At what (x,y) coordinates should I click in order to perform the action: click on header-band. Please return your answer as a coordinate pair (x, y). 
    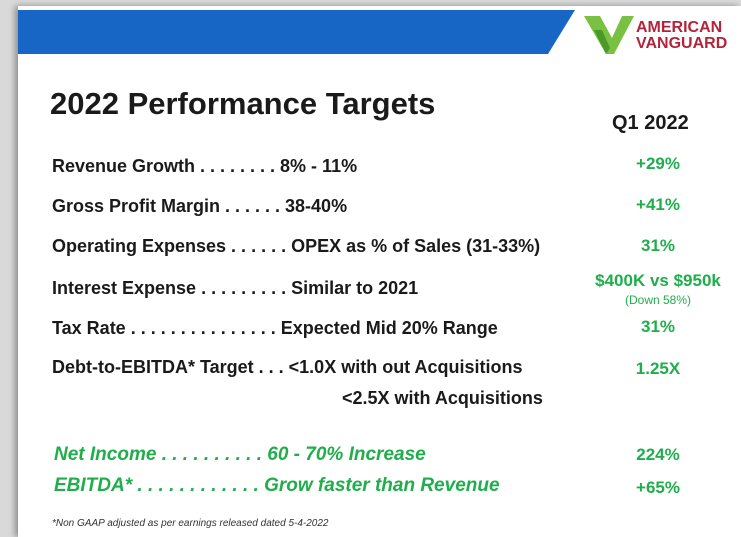
    Looking at the image, I should click on (326, 32).